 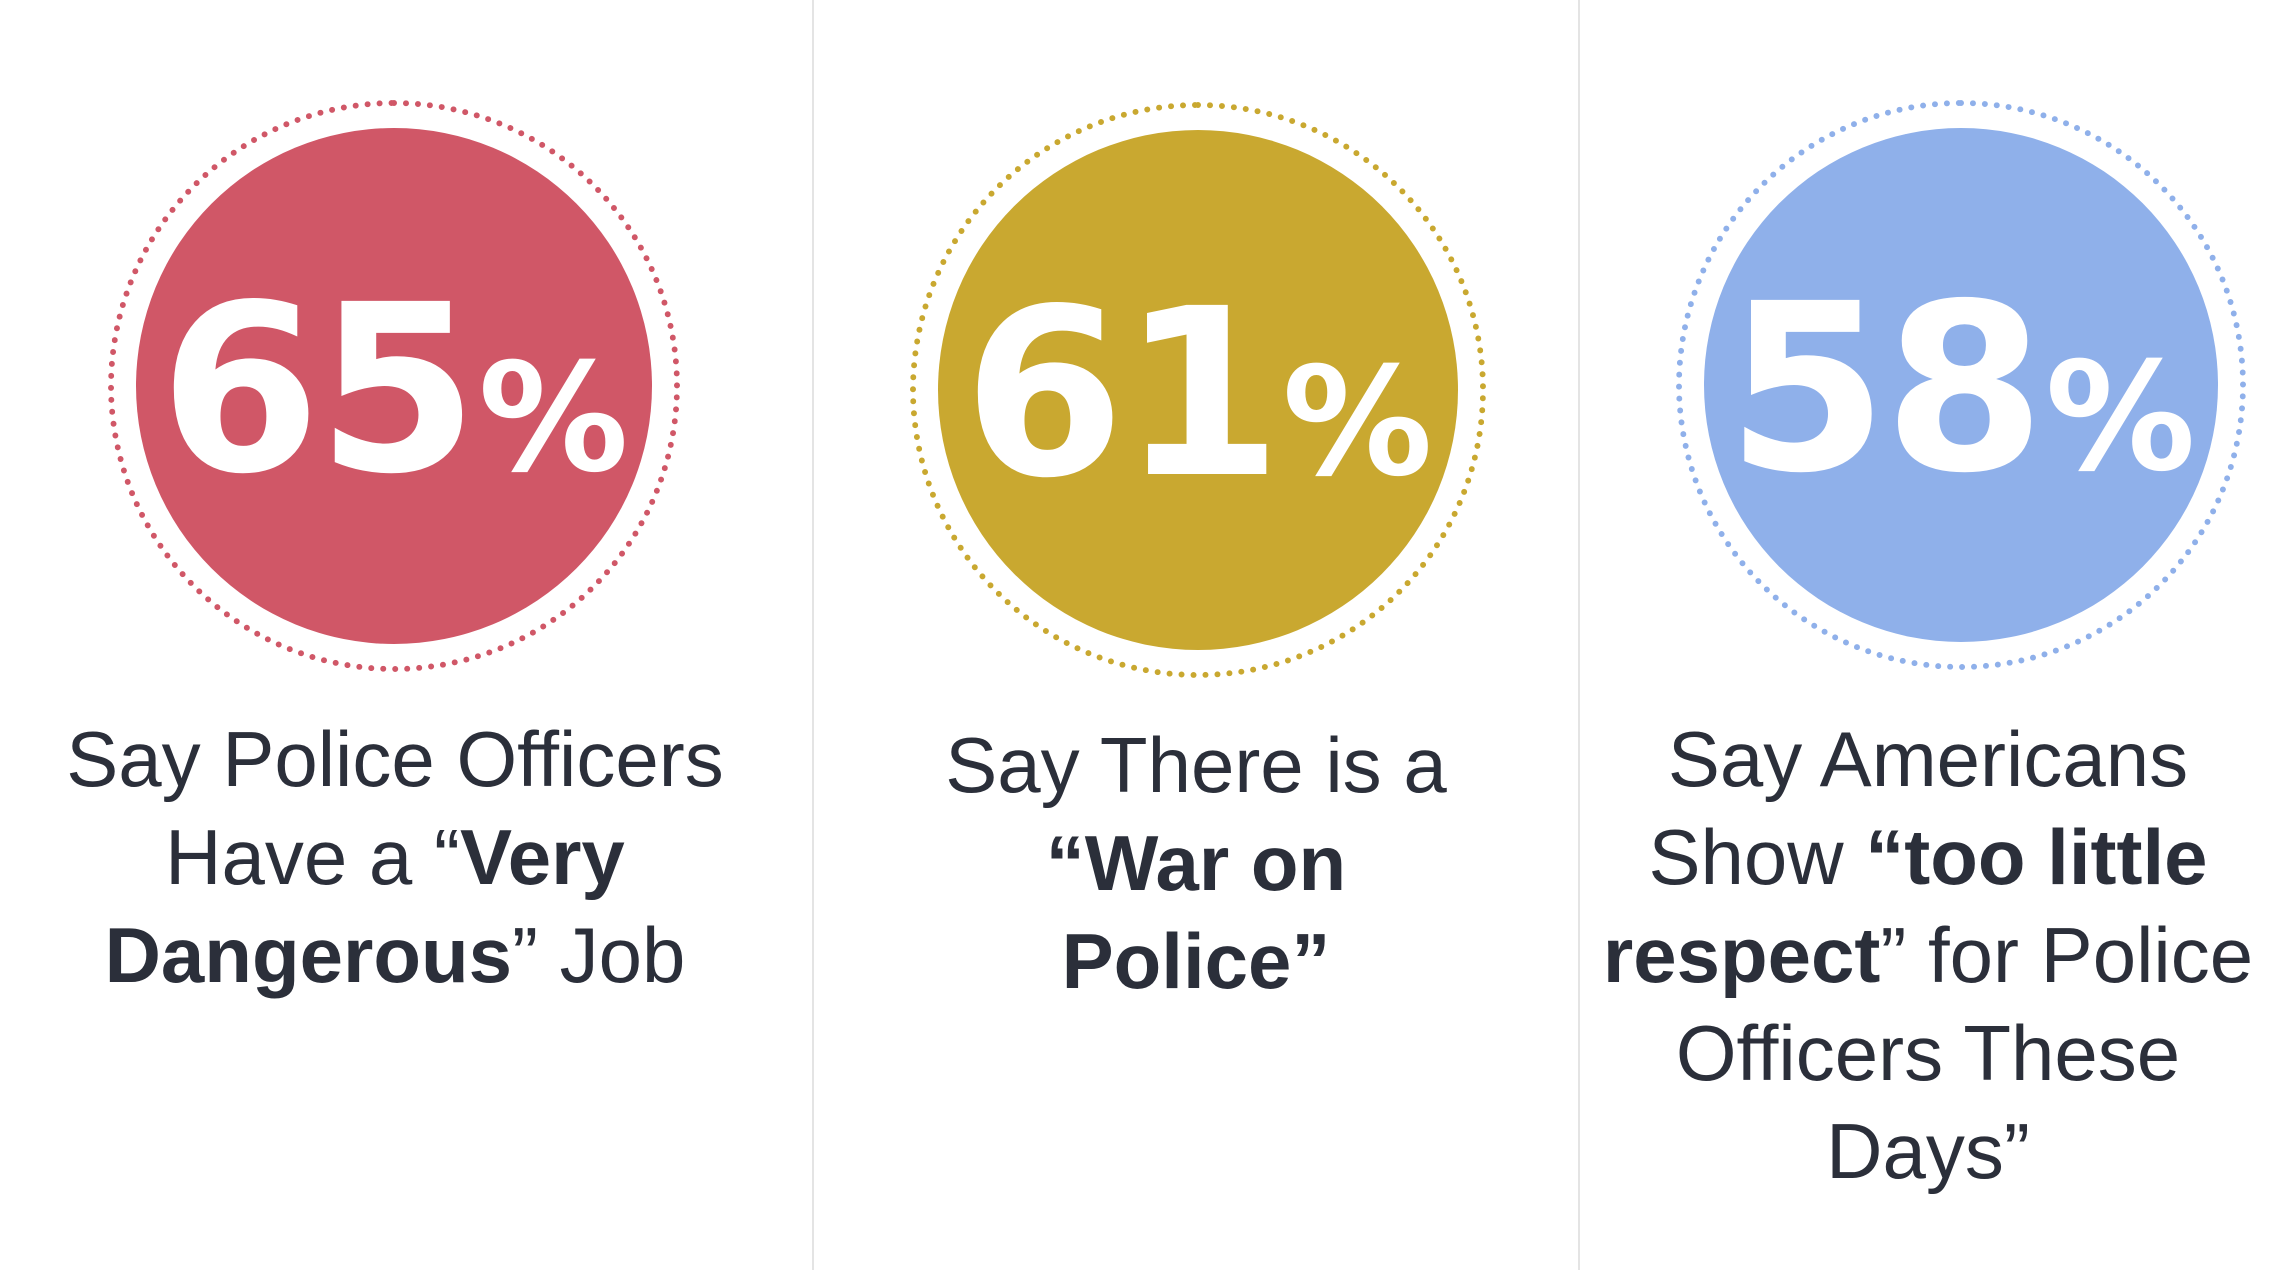 I want to click on stat-value: 61%, so click(x=1197, y=394).